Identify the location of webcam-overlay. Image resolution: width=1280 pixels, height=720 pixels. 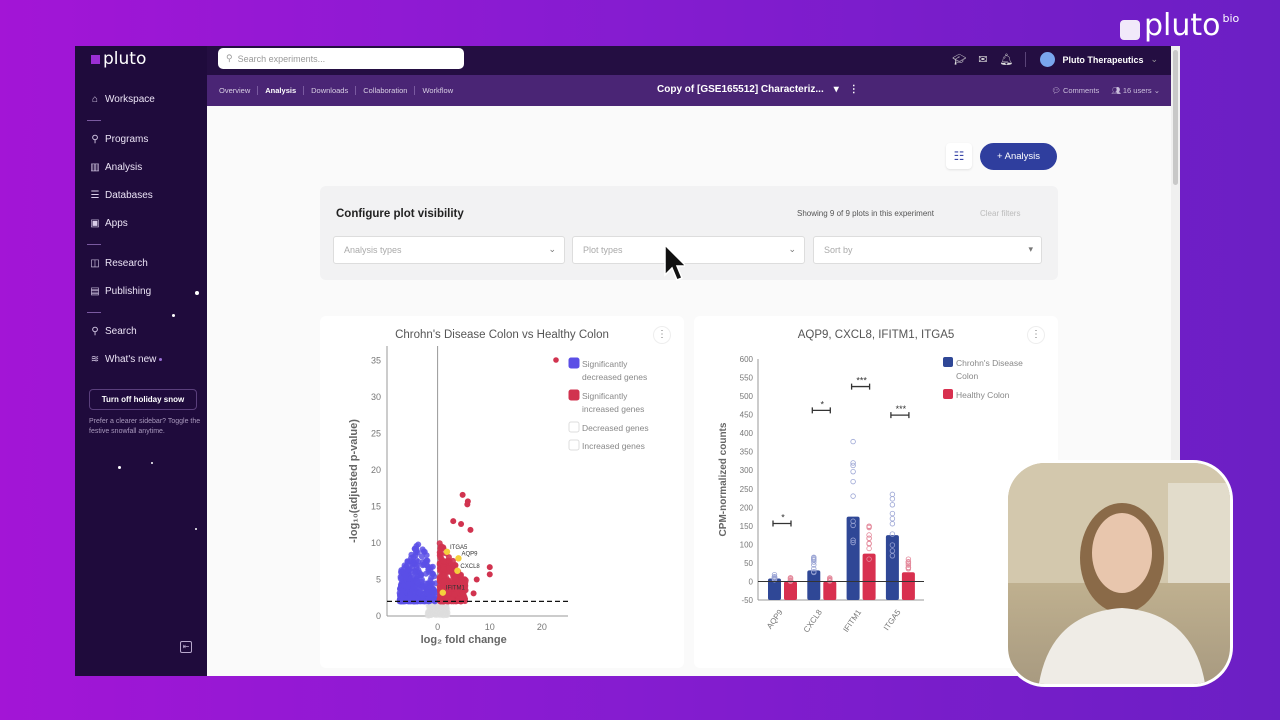
(1119, 573).